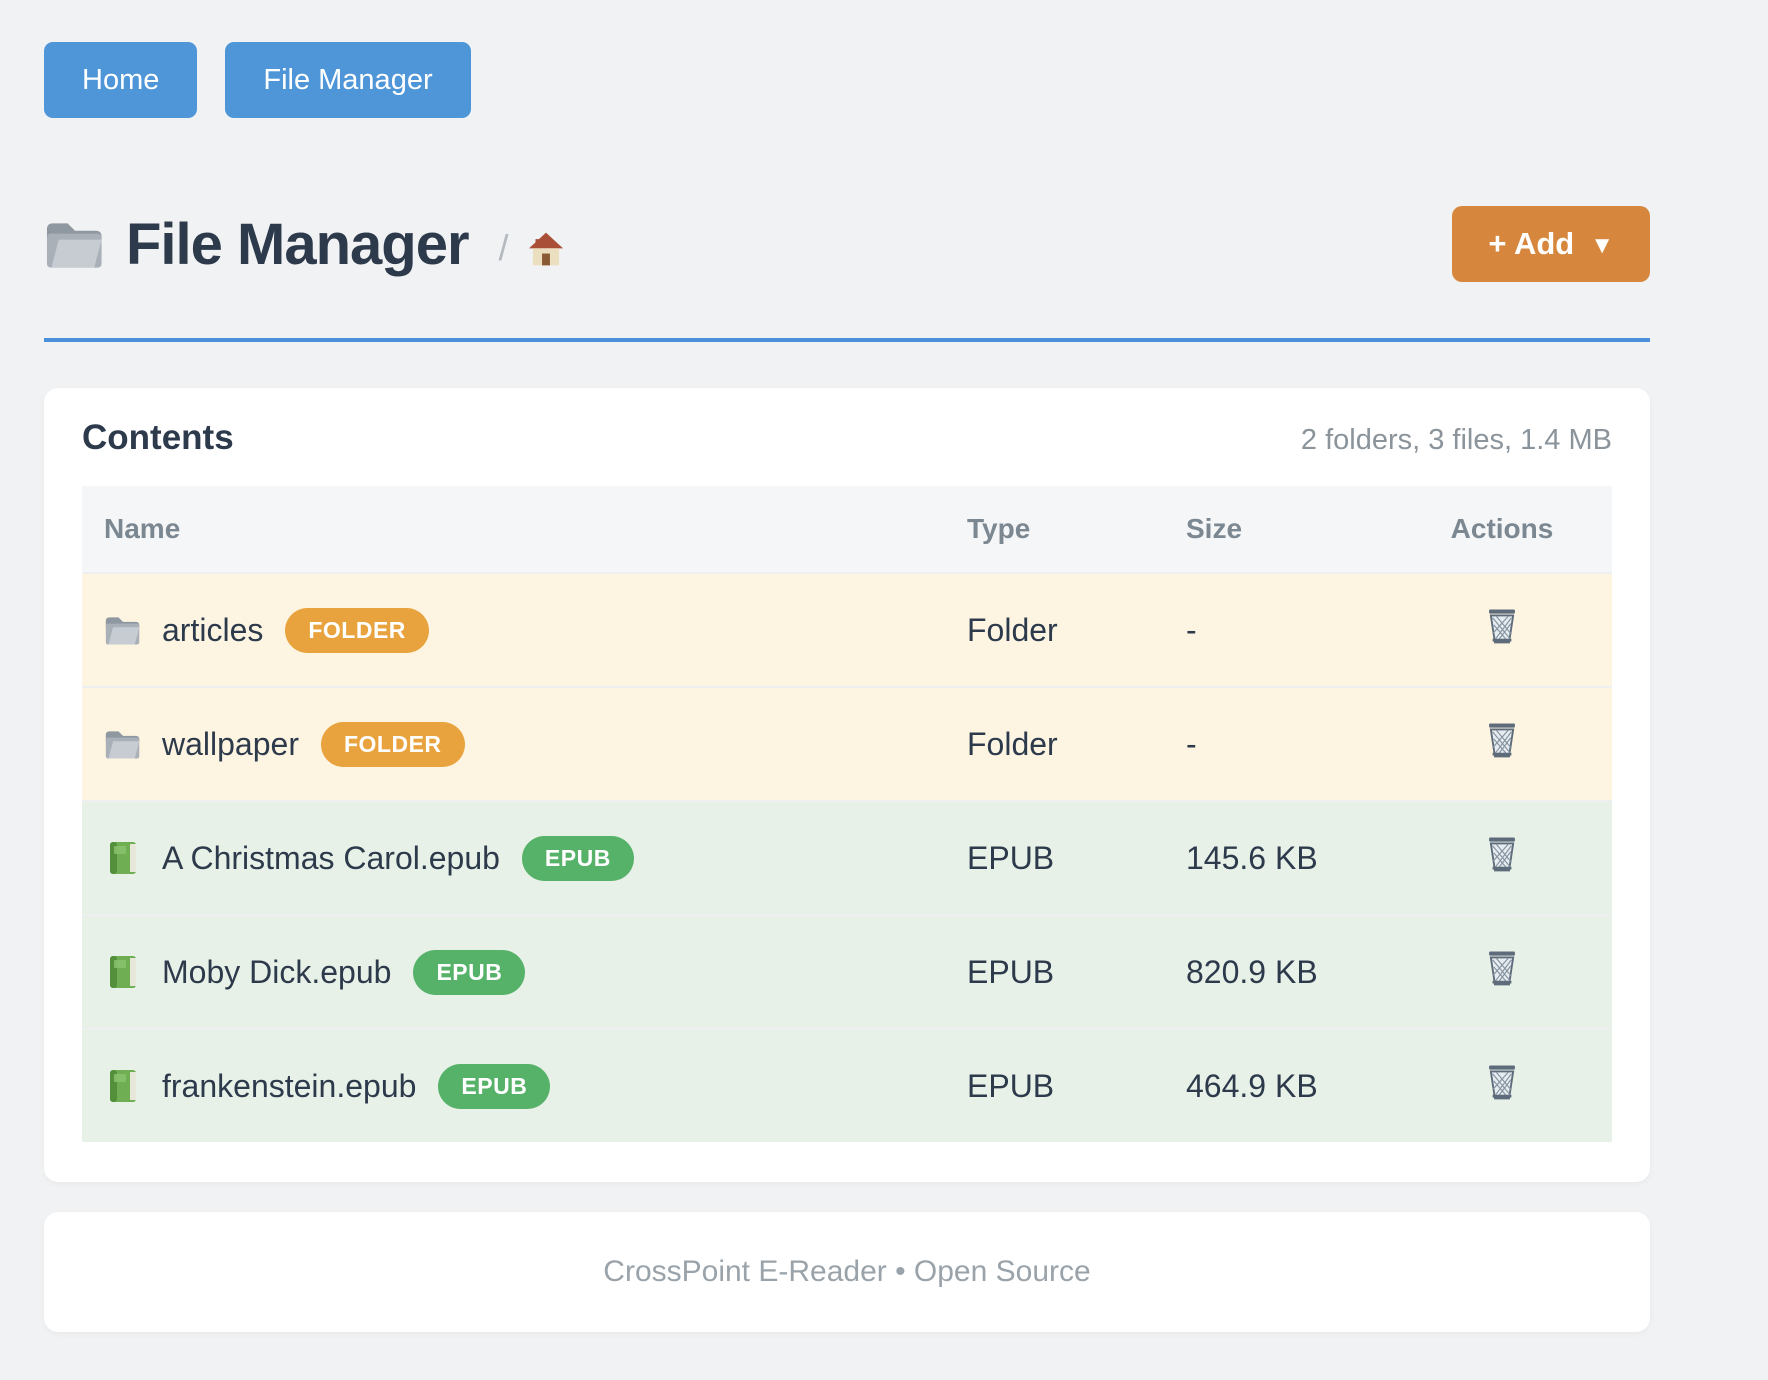 The width and height of the screenshot is (1768, 1380). I want to click on table-row: articles FOLDER Folder -, so click(847, 629).